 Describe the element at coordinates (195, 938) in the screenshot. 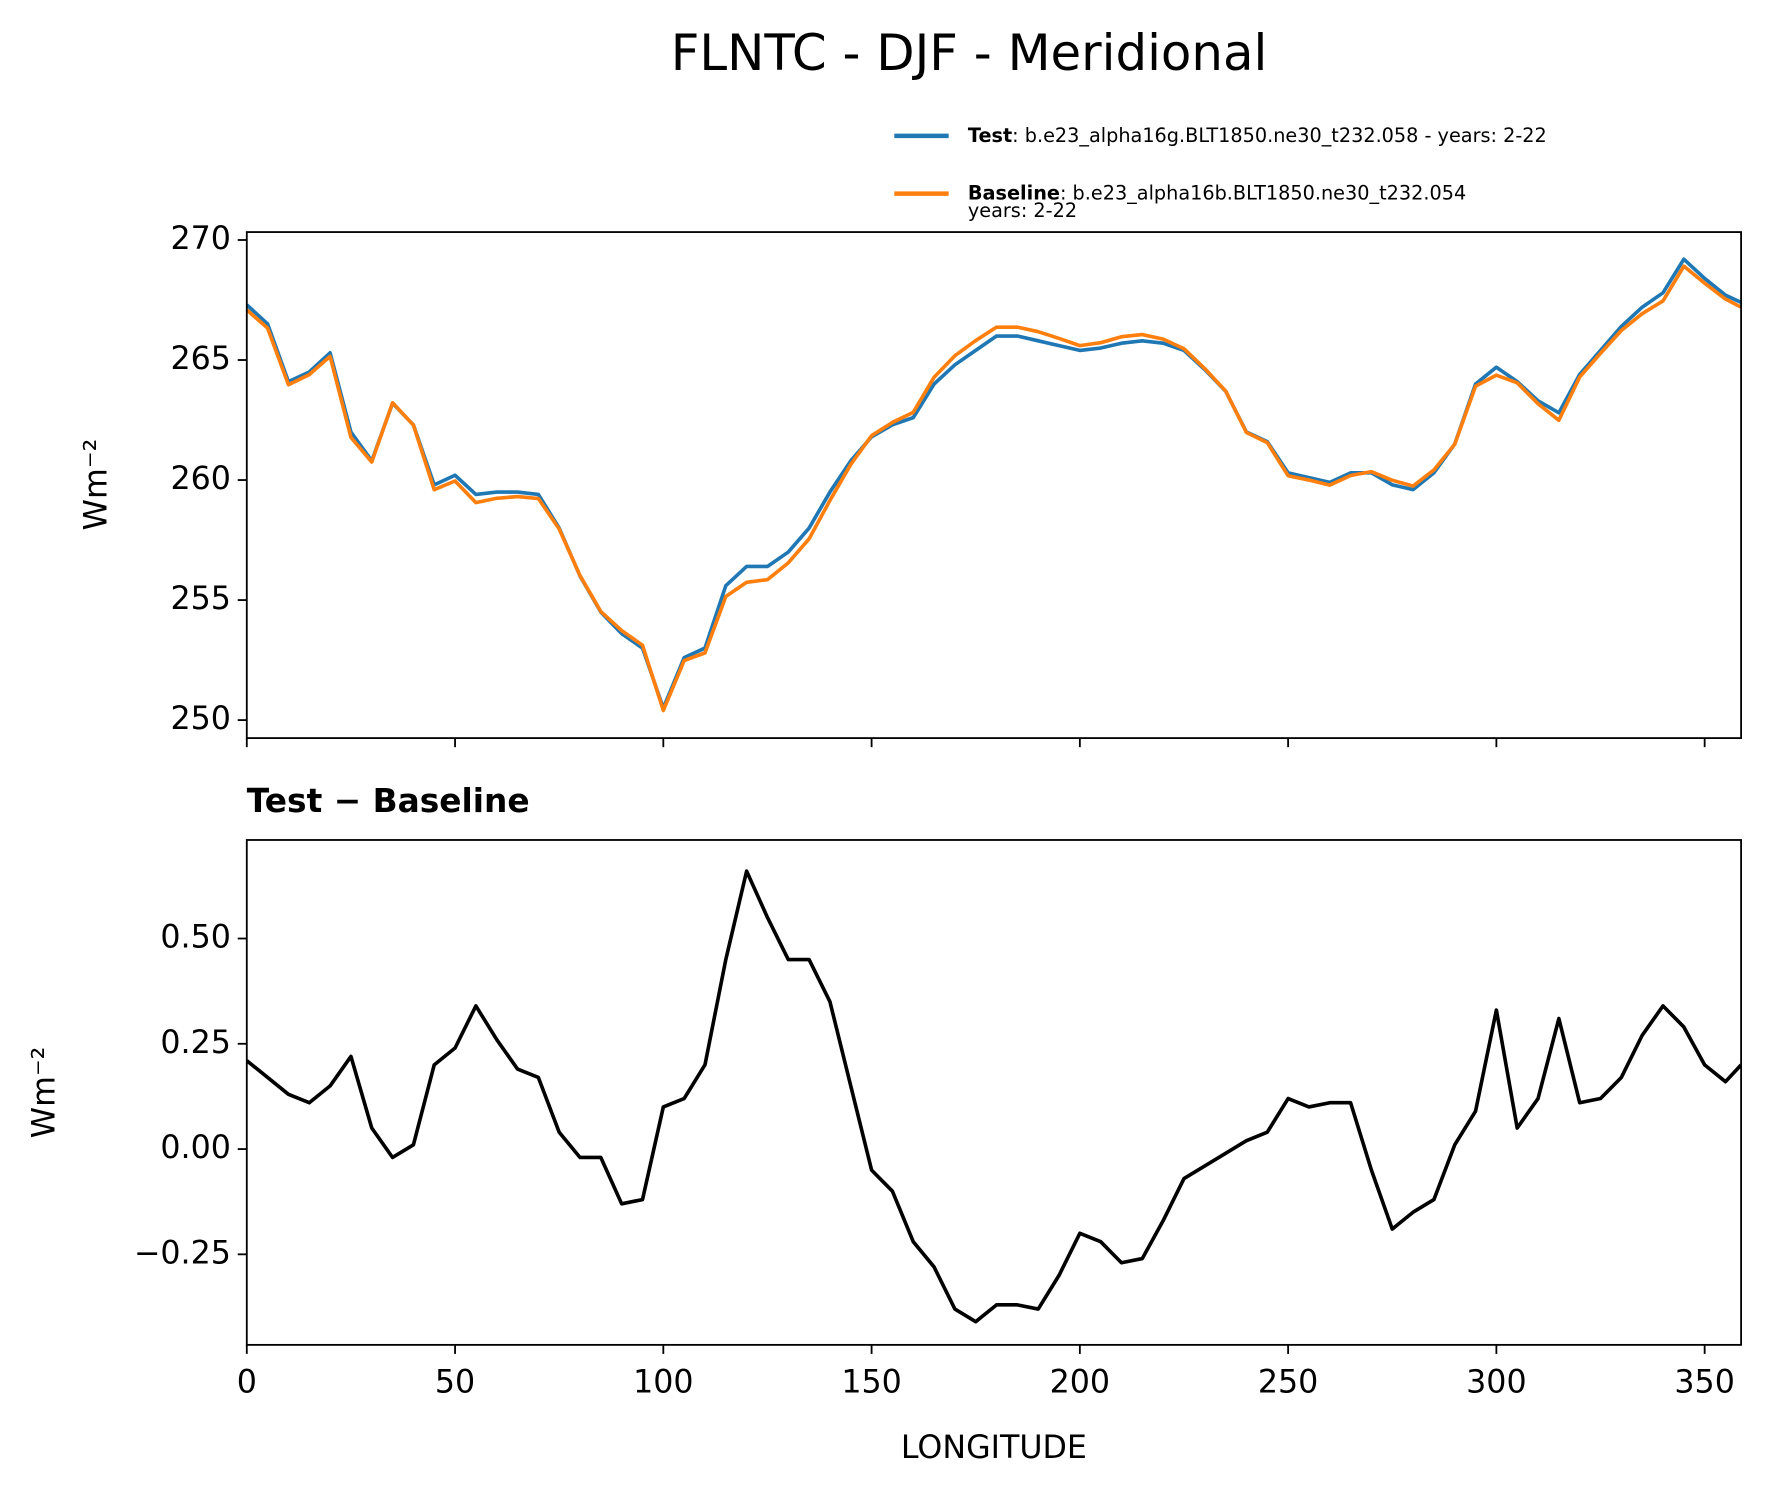

I see `y-tick-label: 0.50` at that location.